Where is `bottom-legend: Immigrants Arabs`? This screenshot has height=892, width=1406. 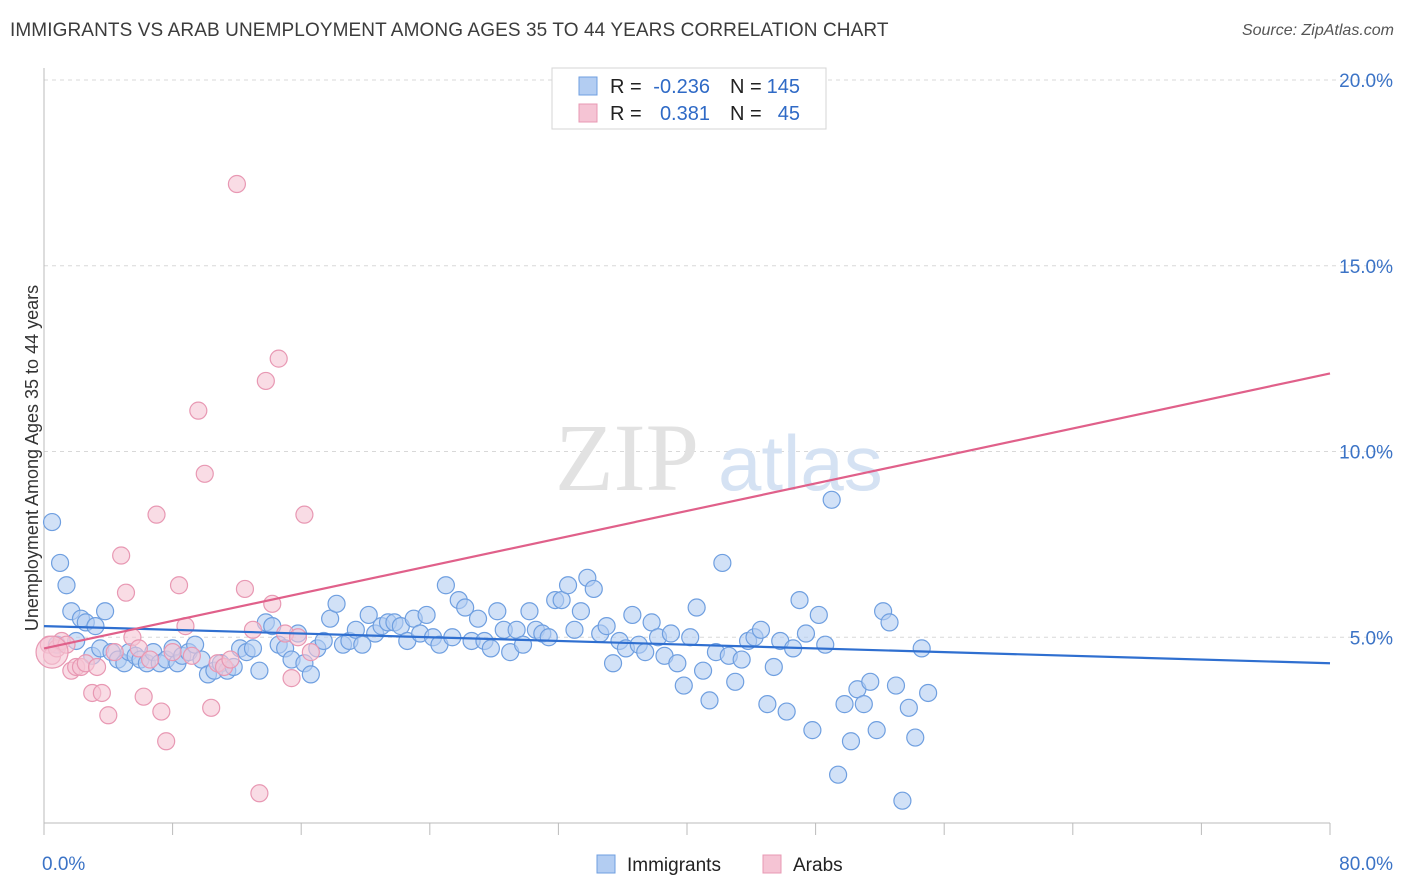 bottom-legend: Immigrants Arabs is located at coordinates (719, 865).